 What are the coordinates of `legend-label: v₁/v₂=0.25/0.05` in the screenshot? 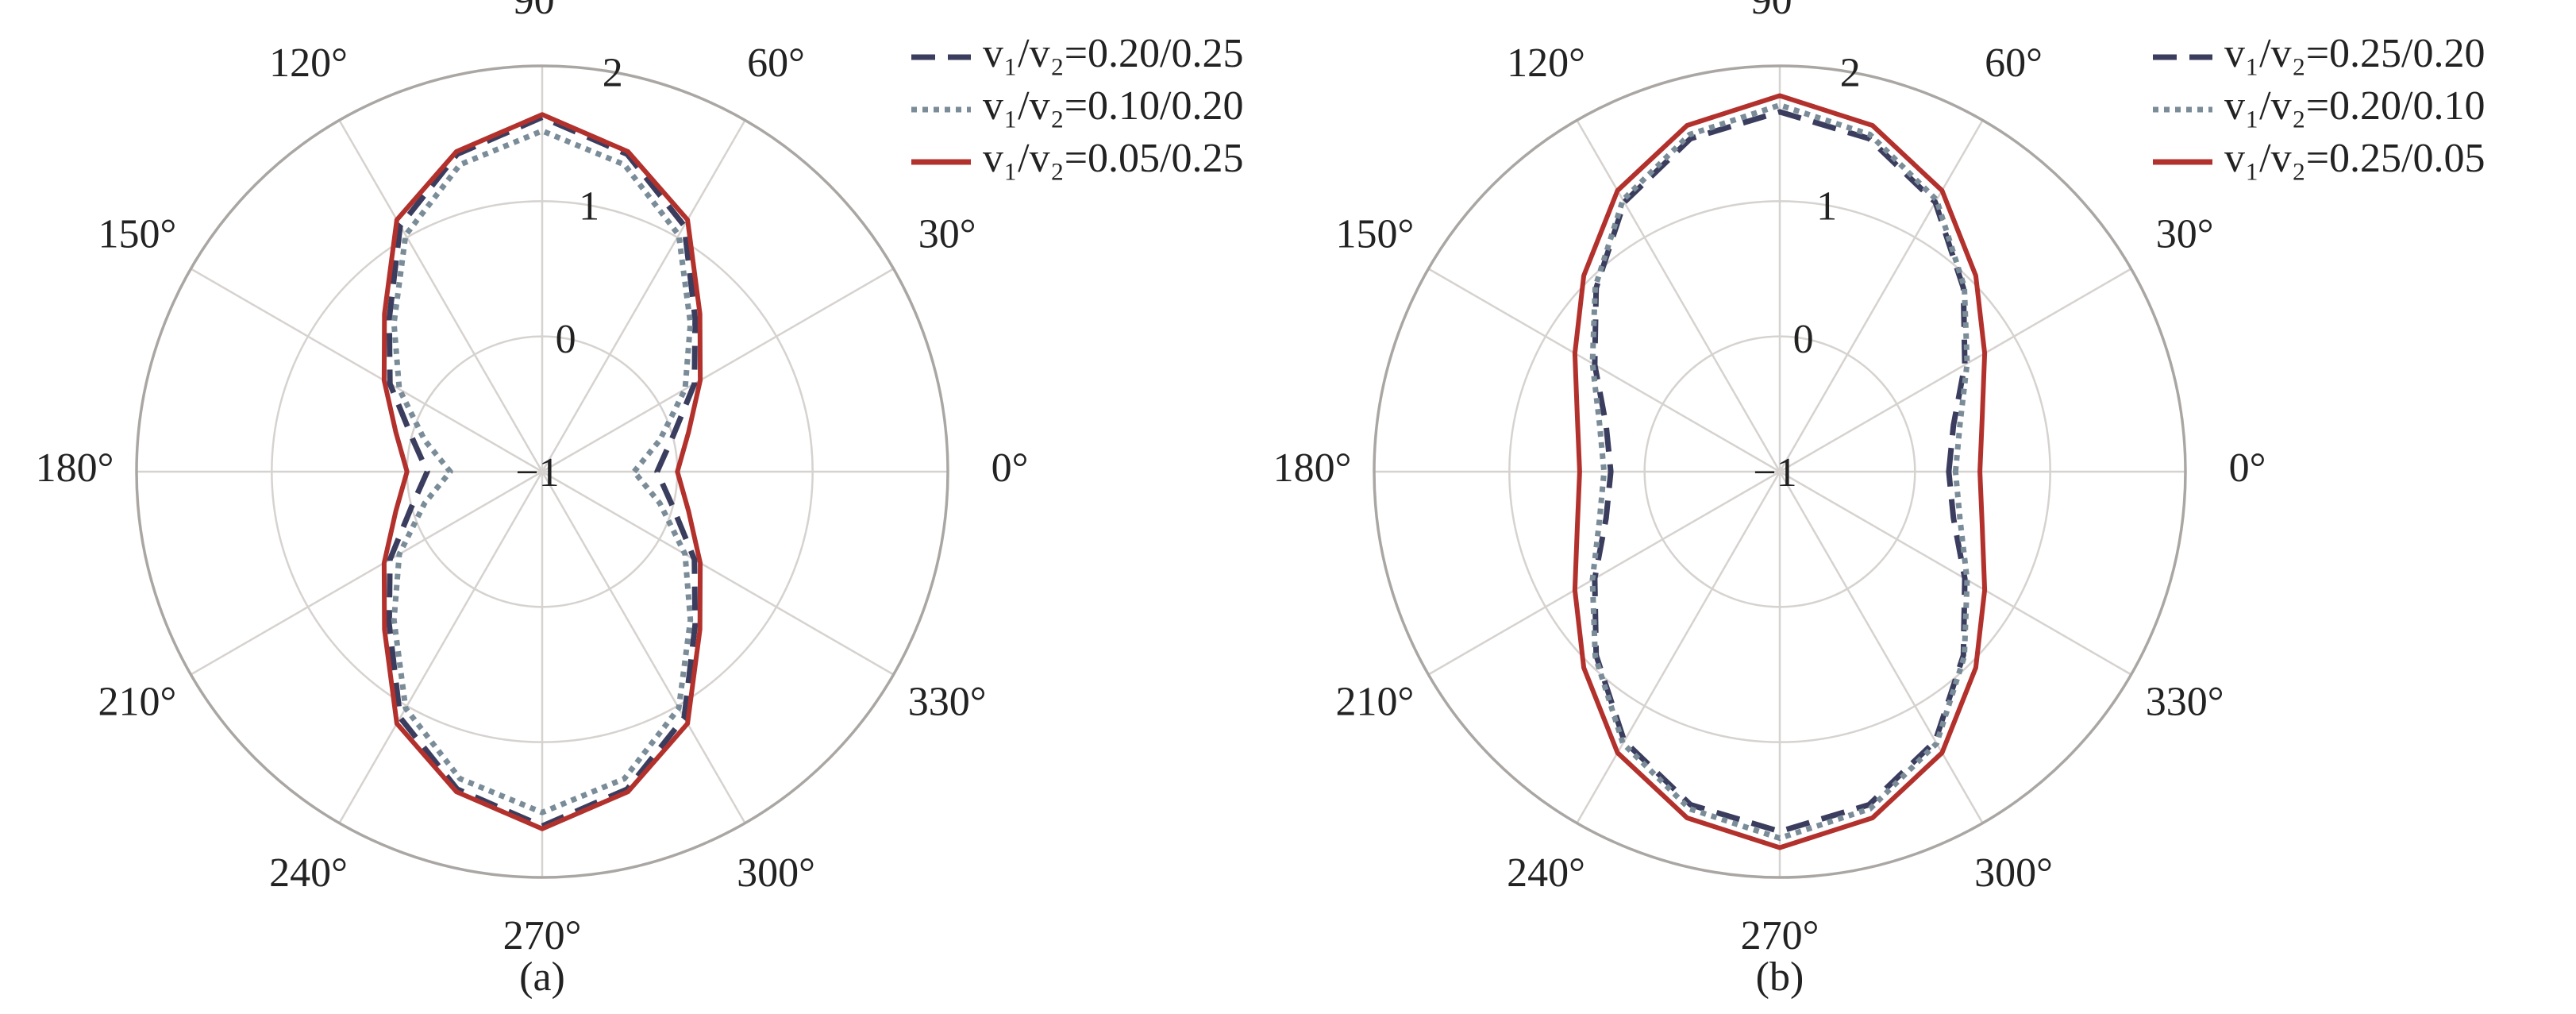 It's located at (2354, 159).